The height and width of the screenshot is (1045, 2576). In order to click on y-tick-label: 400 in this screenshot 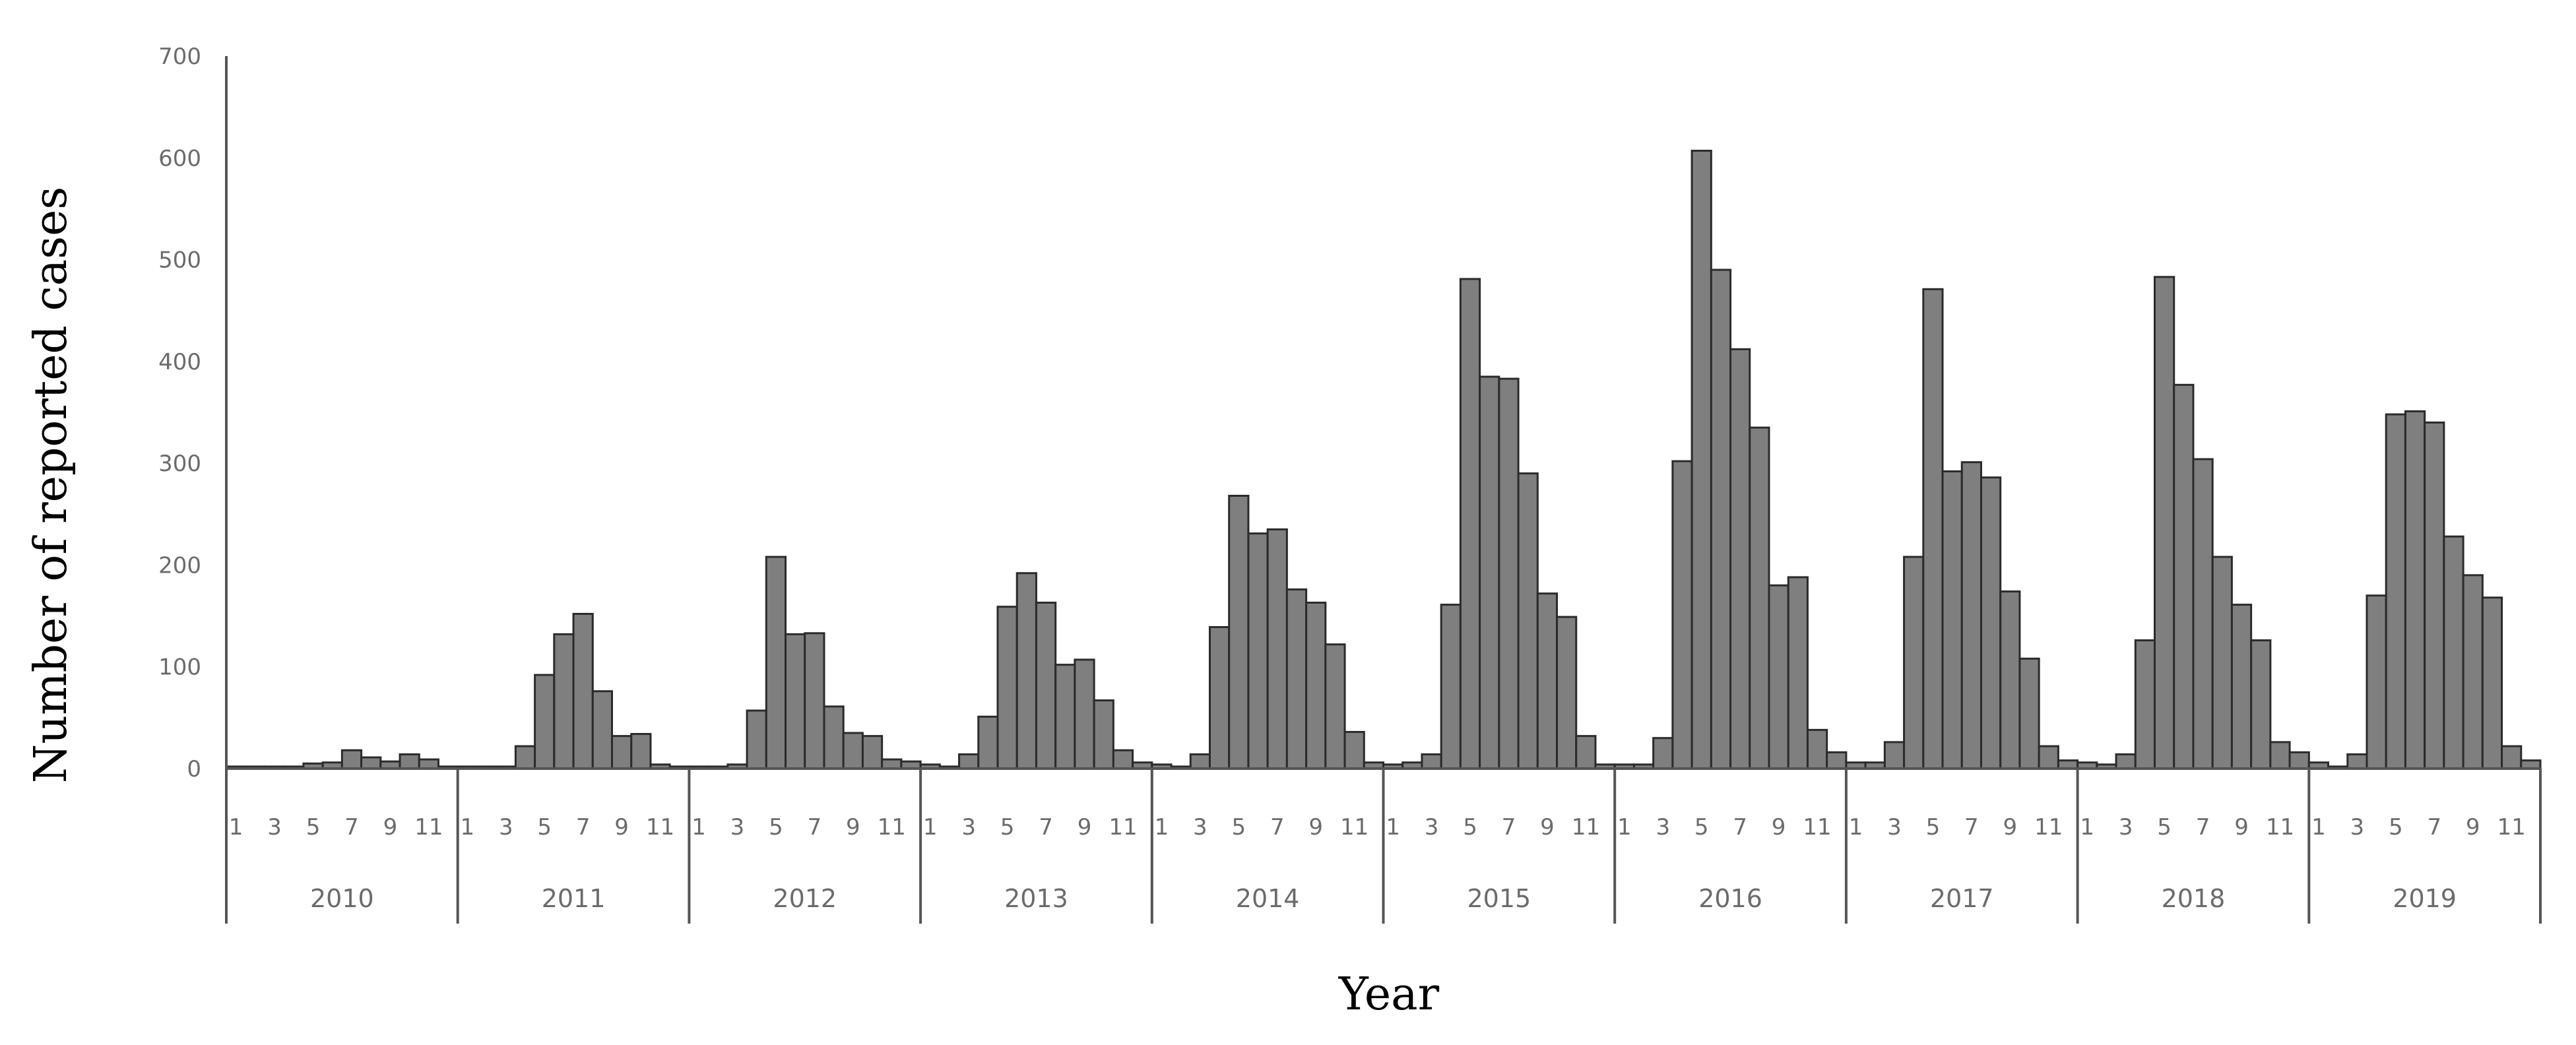, I will do `click(179, 362)`.